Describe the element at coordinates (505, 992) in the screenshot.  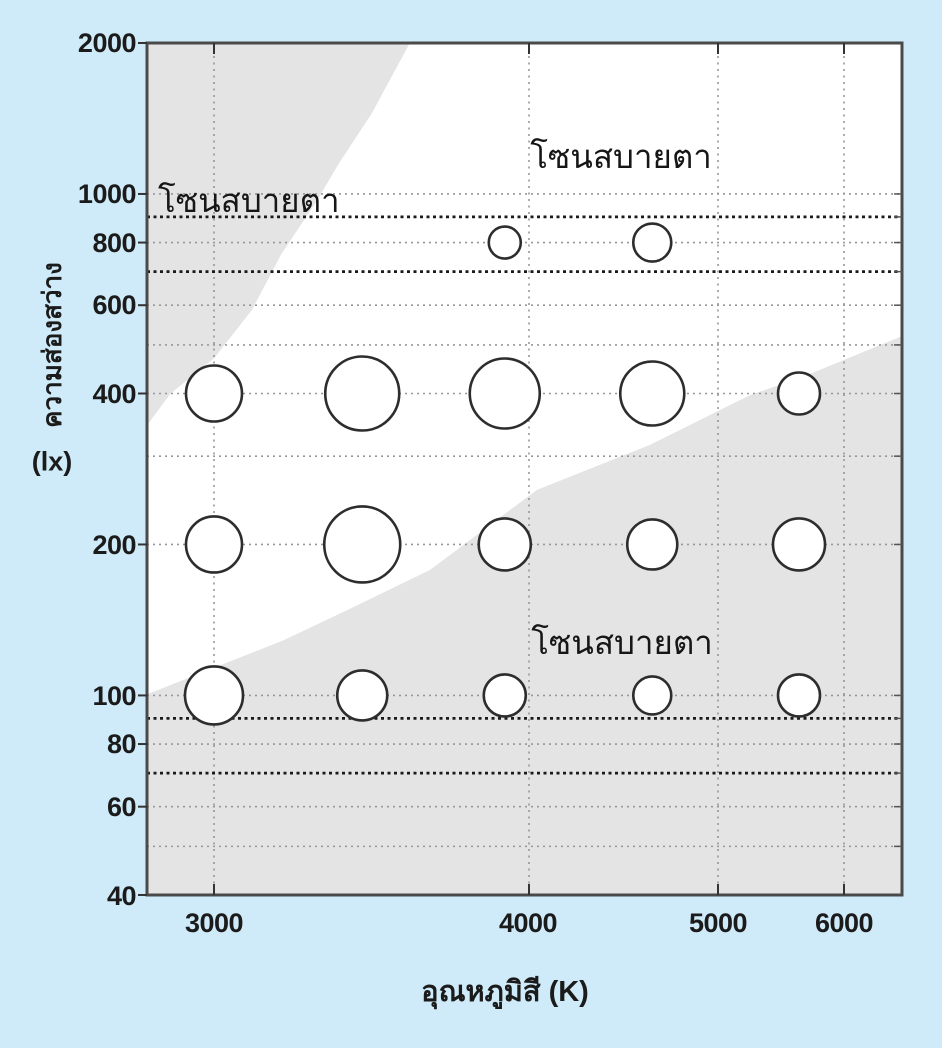
I see `x-axis-title: อุณหภูมิสี (K)` at that location.